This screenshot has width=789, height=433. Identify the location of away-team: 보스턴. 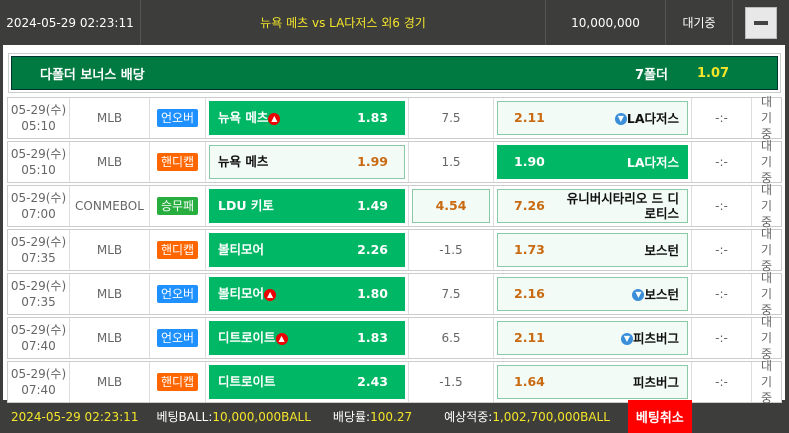
(661, 250).